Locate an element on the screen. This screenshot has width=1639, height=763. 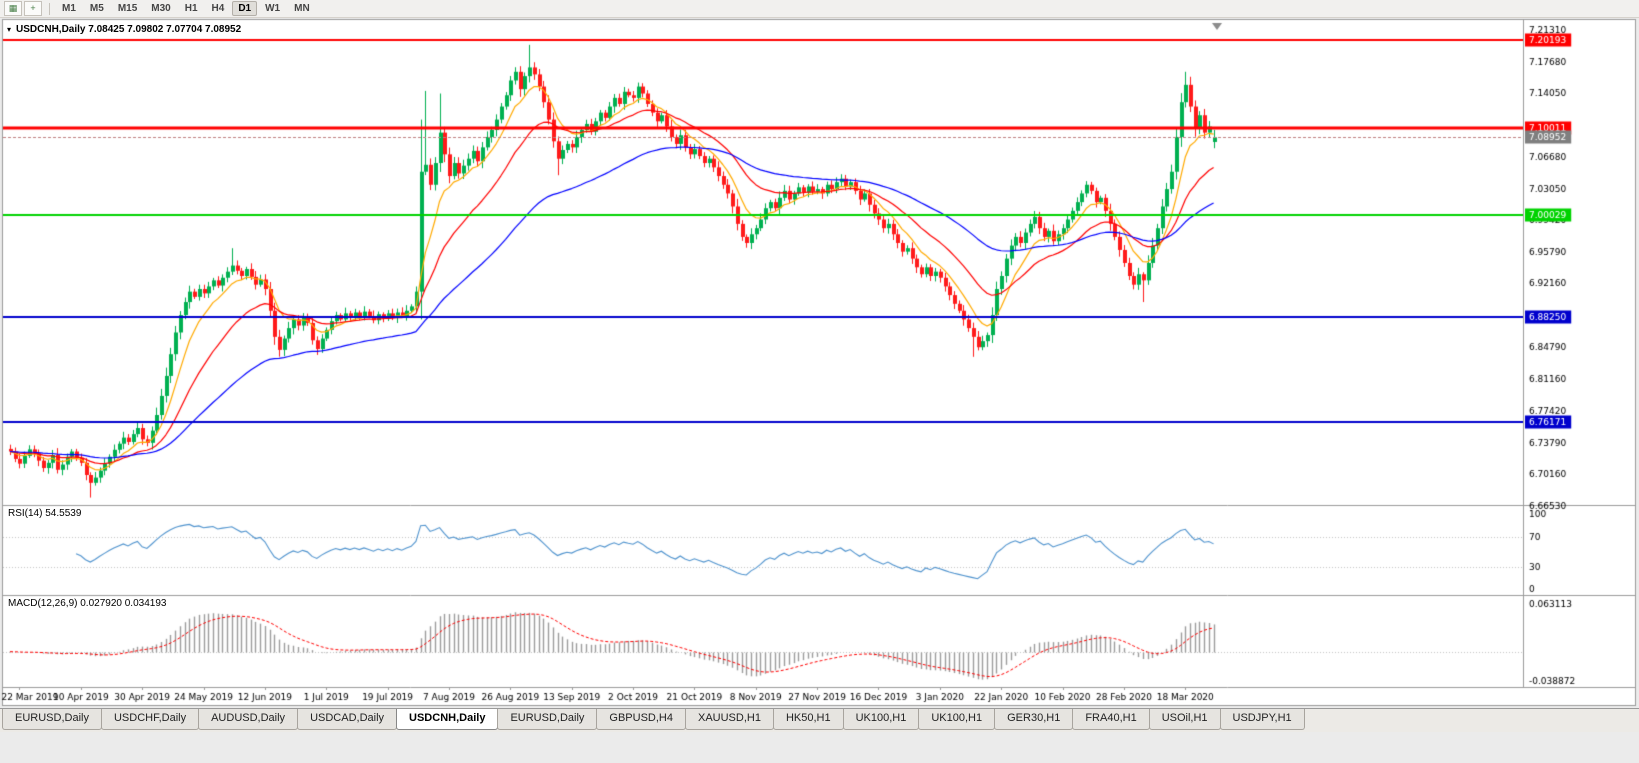
chart-tab-usdjpy-h1: USDJPY,H1 is located at coordinates (1262, 719).